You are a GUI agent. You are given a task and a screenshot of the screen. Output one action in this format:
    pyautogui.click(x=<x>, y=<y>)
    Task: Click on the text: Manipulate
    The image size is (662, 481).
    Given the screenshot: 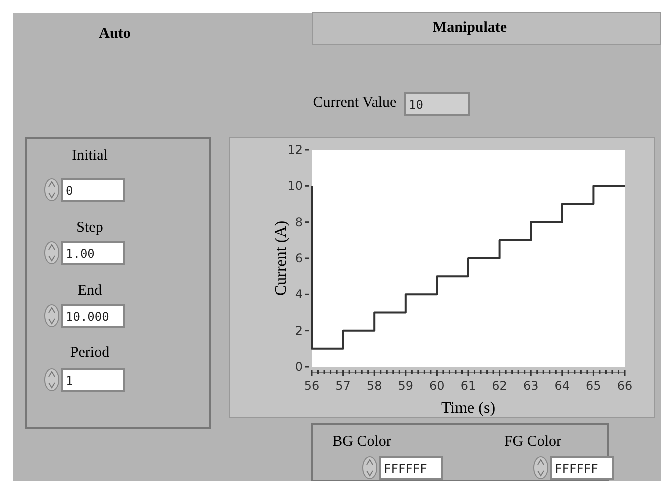 What is the action you would take?
    pyautogui.click(x=470, y=28)
    